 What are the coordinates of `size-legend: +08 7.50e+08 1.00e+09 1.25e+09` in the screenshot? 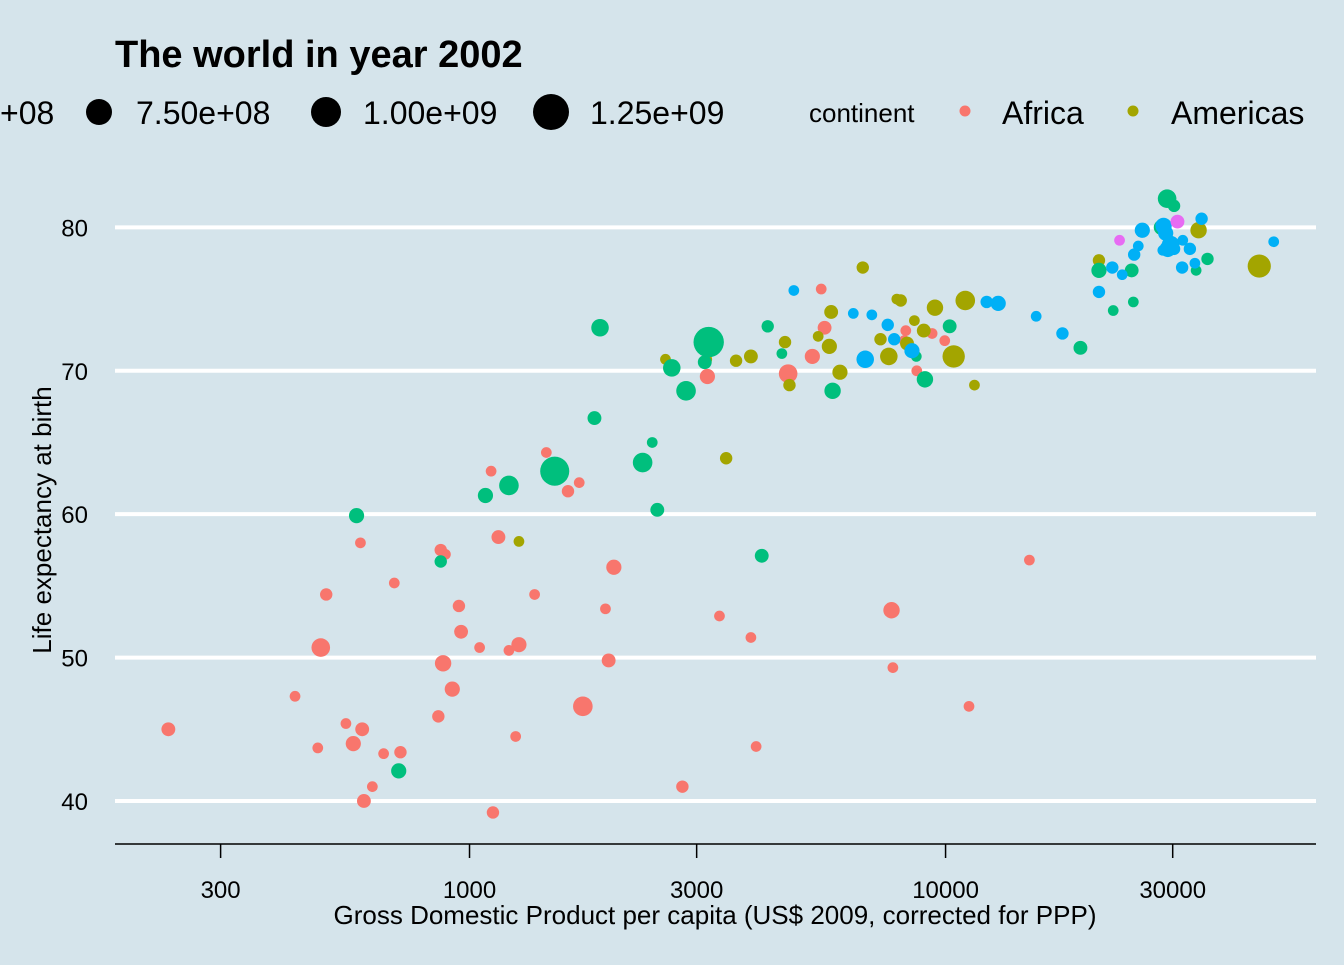 It's located at (362, 112).